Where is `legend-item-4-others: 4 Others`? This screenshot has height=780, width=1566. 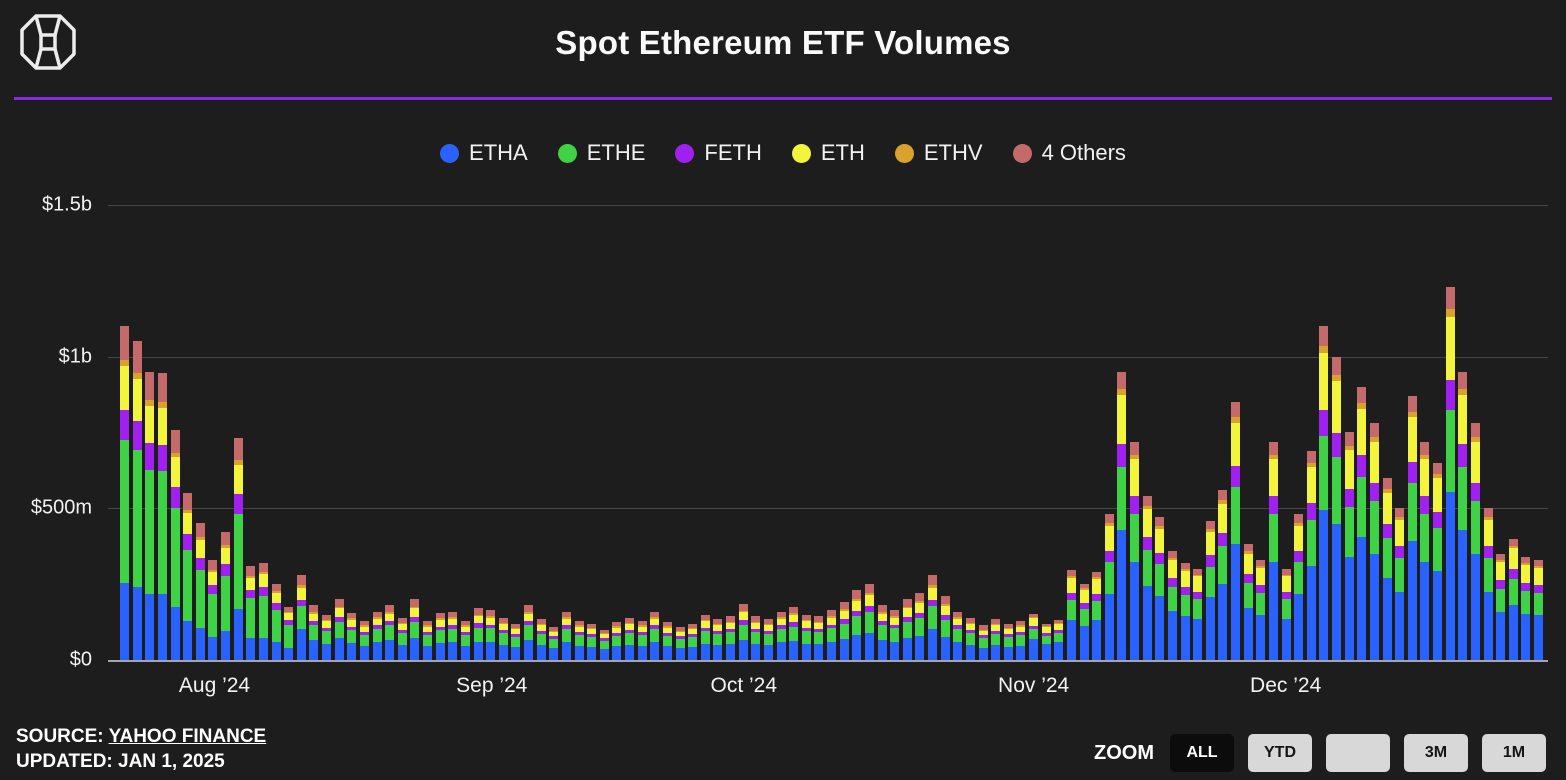
legend-item-4-others: 4 Others is located at coordinates (1069, 153).